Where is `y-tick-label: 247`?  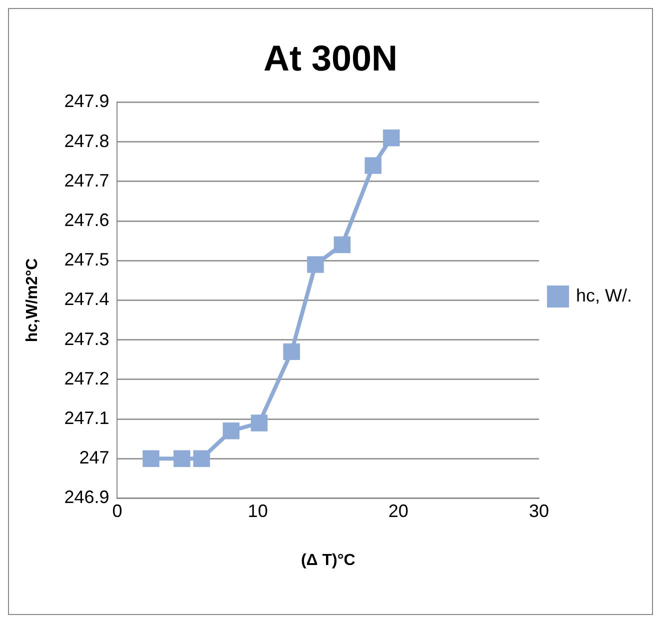
y-tick-label: 247 is located at coordinates (94, 458).